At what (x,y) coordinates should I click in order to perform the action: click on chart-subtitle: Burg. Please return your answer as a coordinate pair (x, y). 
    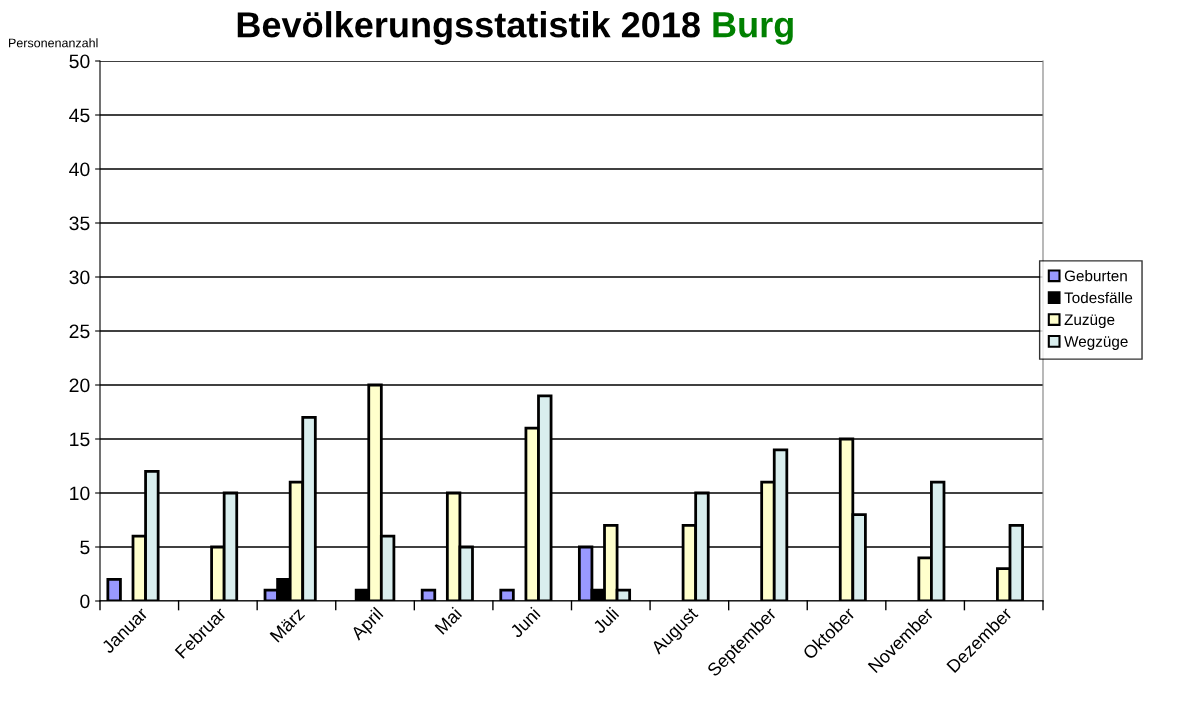
    Looking at the image, I should click on (753, 28).